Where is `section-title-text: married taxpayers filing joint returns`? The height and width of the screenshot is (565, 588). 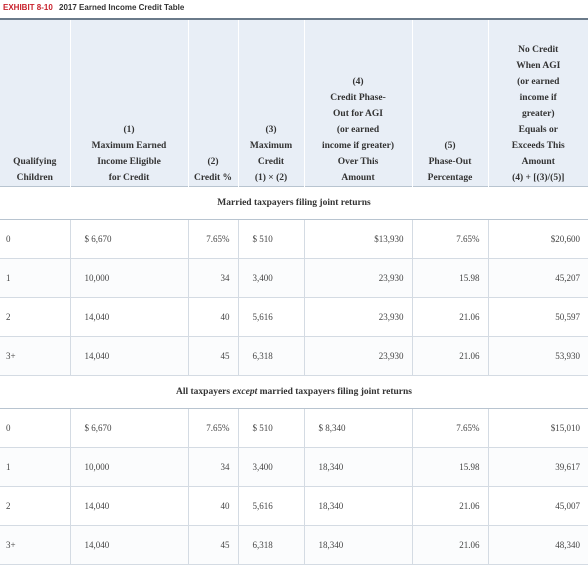 section-title-text: married taxpayers filing joint returns is located at coordinates (334, 392).